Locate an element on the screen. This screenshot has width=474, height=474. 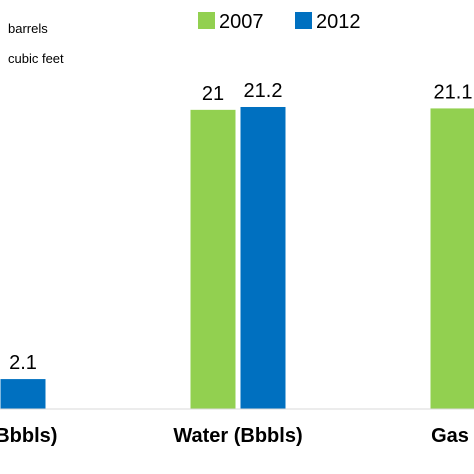
value-label-2007-2: 21 is located at coordinates (213, 94).